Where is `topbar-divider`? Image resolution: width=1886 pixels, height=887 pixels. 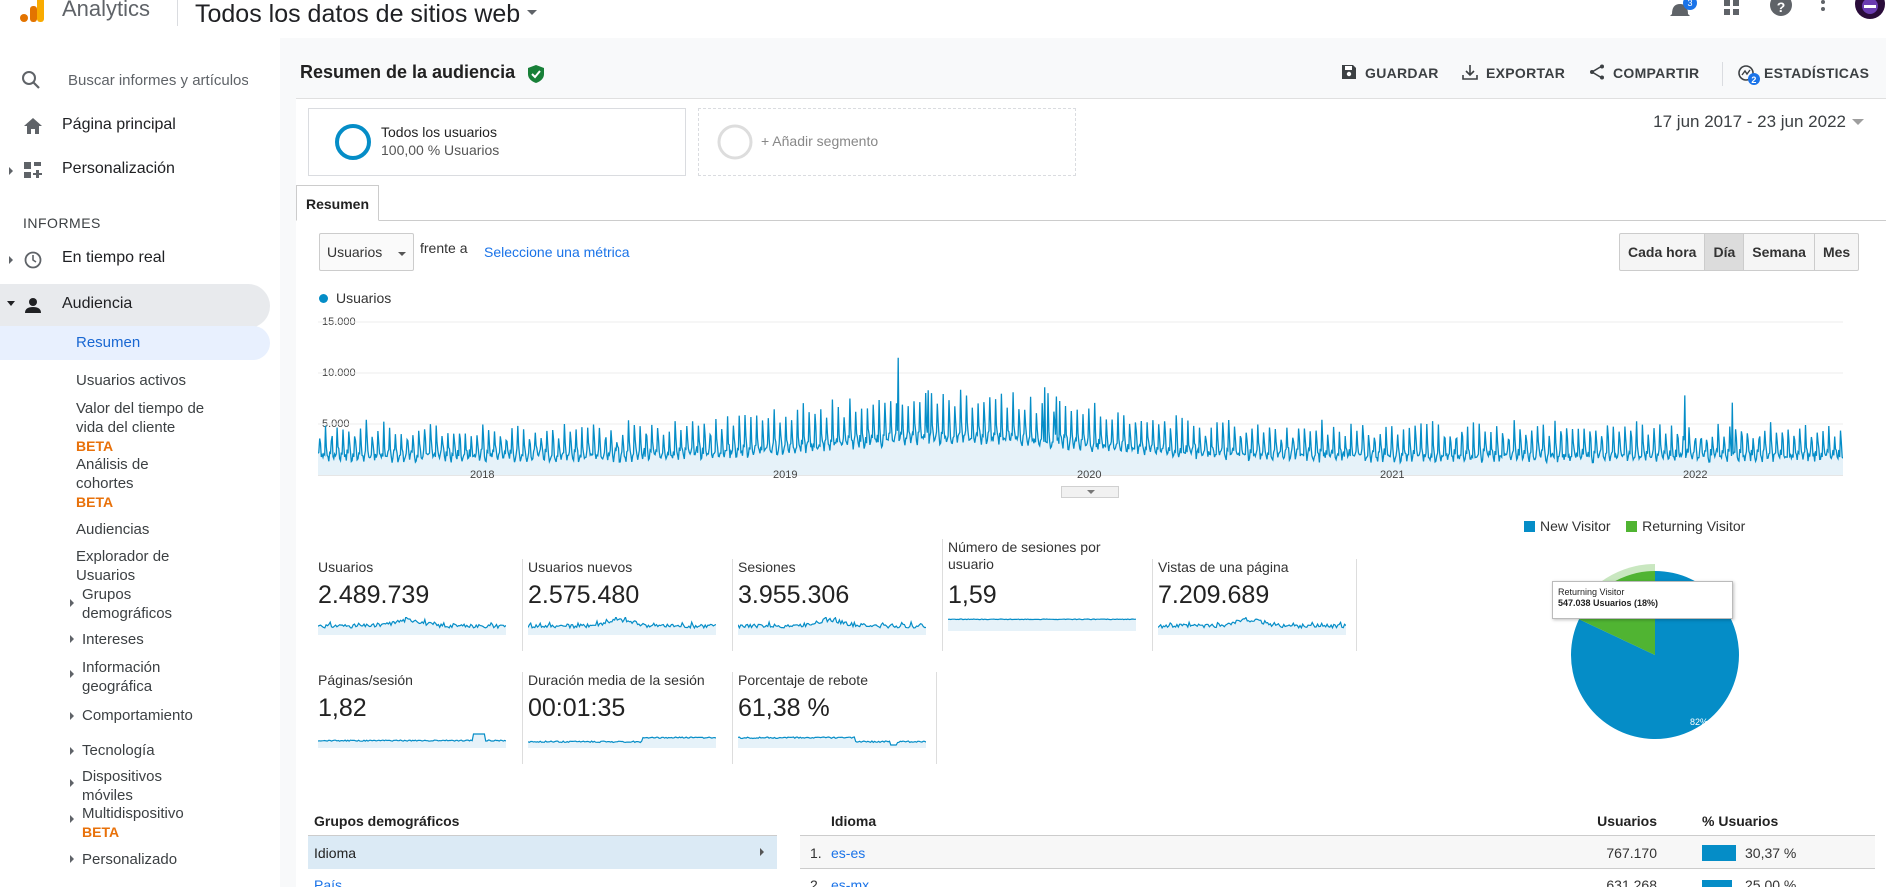 topbar-divider is located at coordinates (177, 13).